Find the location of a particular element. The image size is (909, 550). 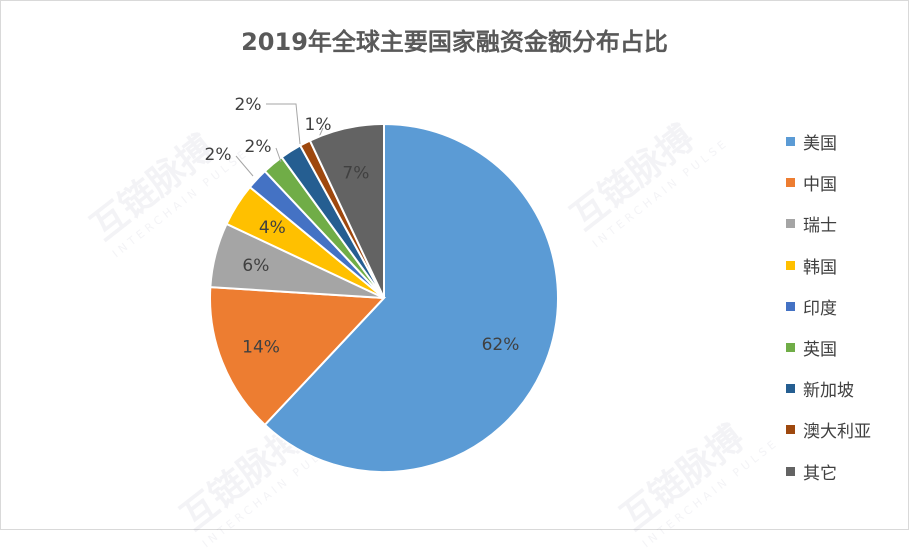

data-label: 14% is located at coordinates (261, 348).